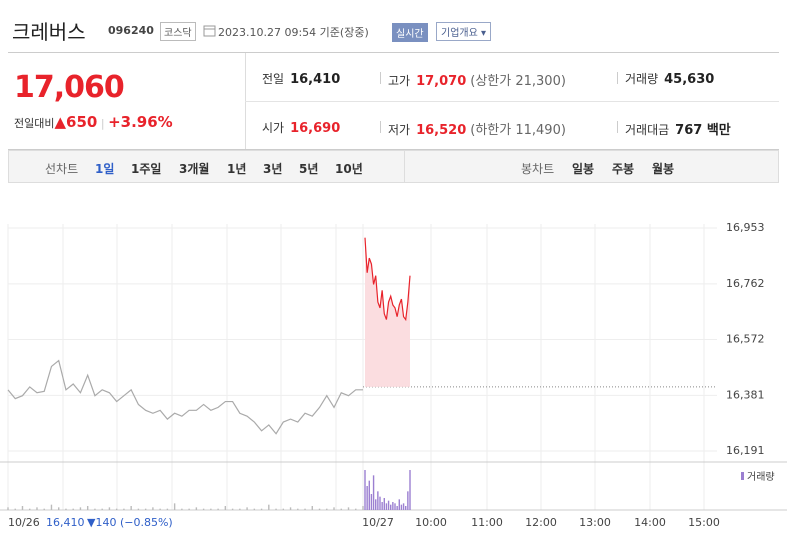 The height and width of the screenshot is (540, 787). Describe the element at coordinates (663, 169) in the screenshot. I see `tab: 월봉` at that location.